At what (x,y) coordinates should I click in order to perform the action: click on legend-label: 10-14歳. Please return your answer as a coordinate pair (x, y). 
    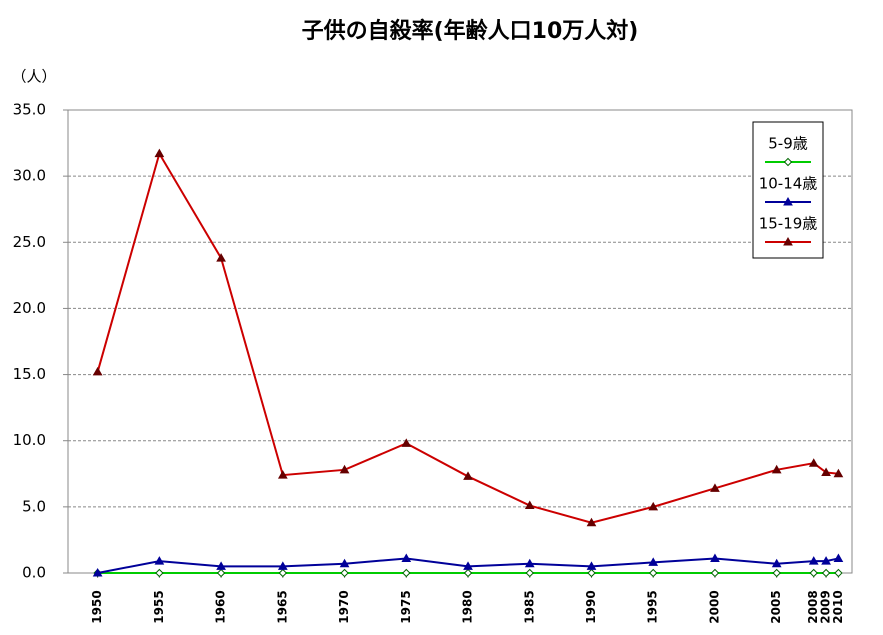
    Looking at the image, I should click on (788, 184).